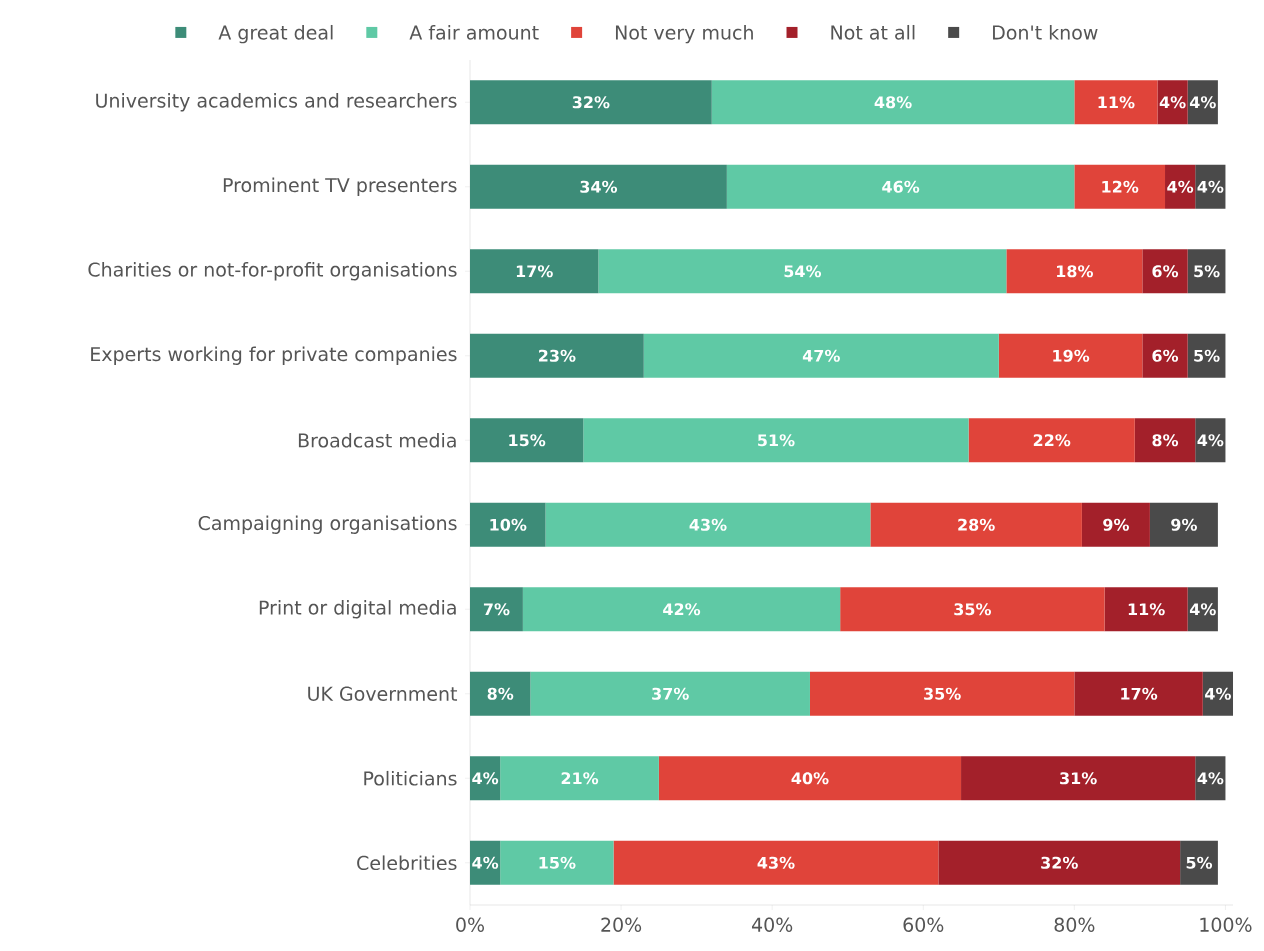  I want to click on data-label: 51%, so click(776, 440).